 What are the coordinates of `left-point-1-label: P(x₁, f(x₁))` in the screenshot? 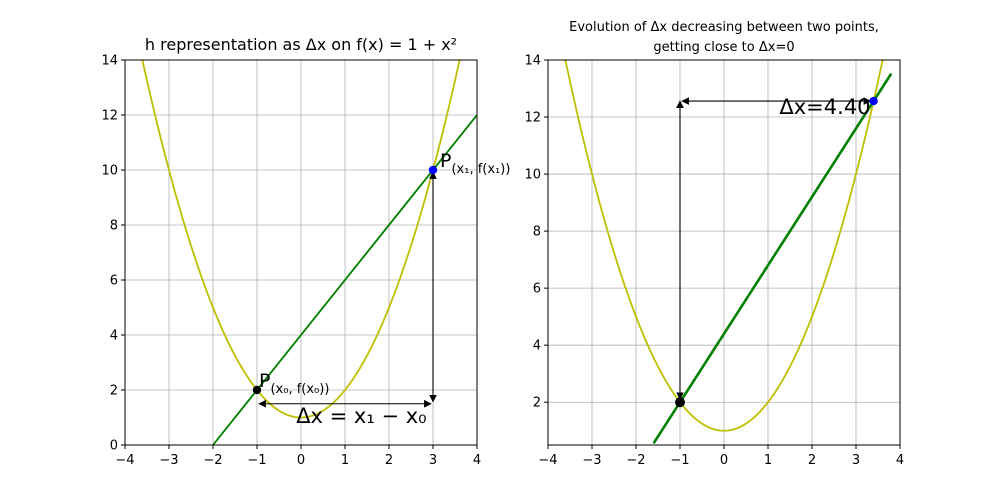 It's located at (475, 163).